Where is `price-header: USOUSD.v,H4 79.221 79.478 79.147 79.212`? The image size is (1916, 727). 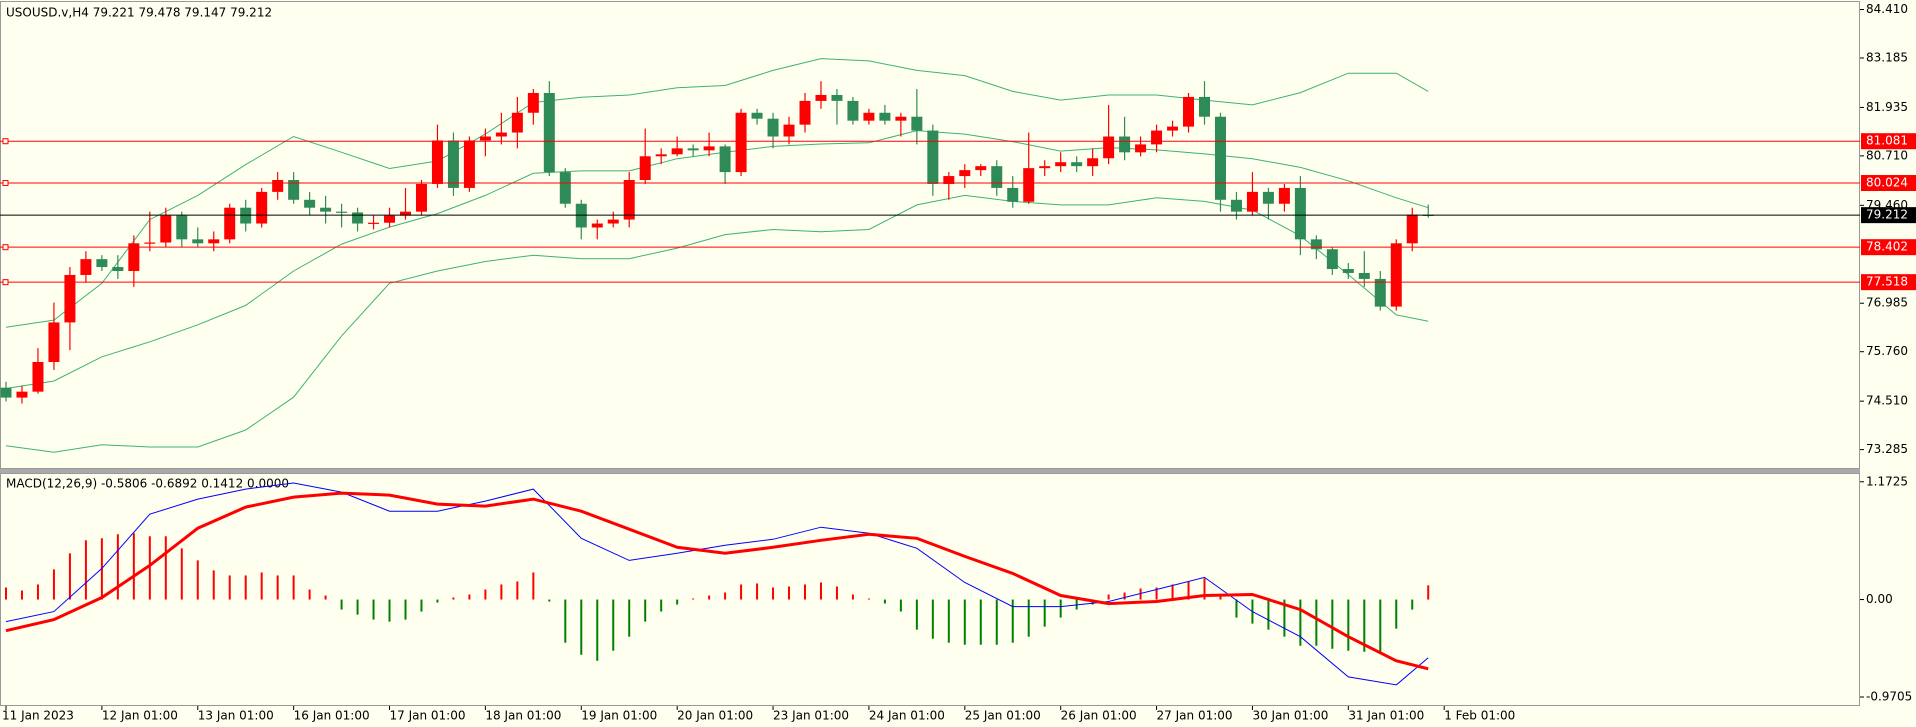 price-header: USOUSD.v,H4 79.221 79.478 79.147 79.212 is located at coordinates (139, 13).